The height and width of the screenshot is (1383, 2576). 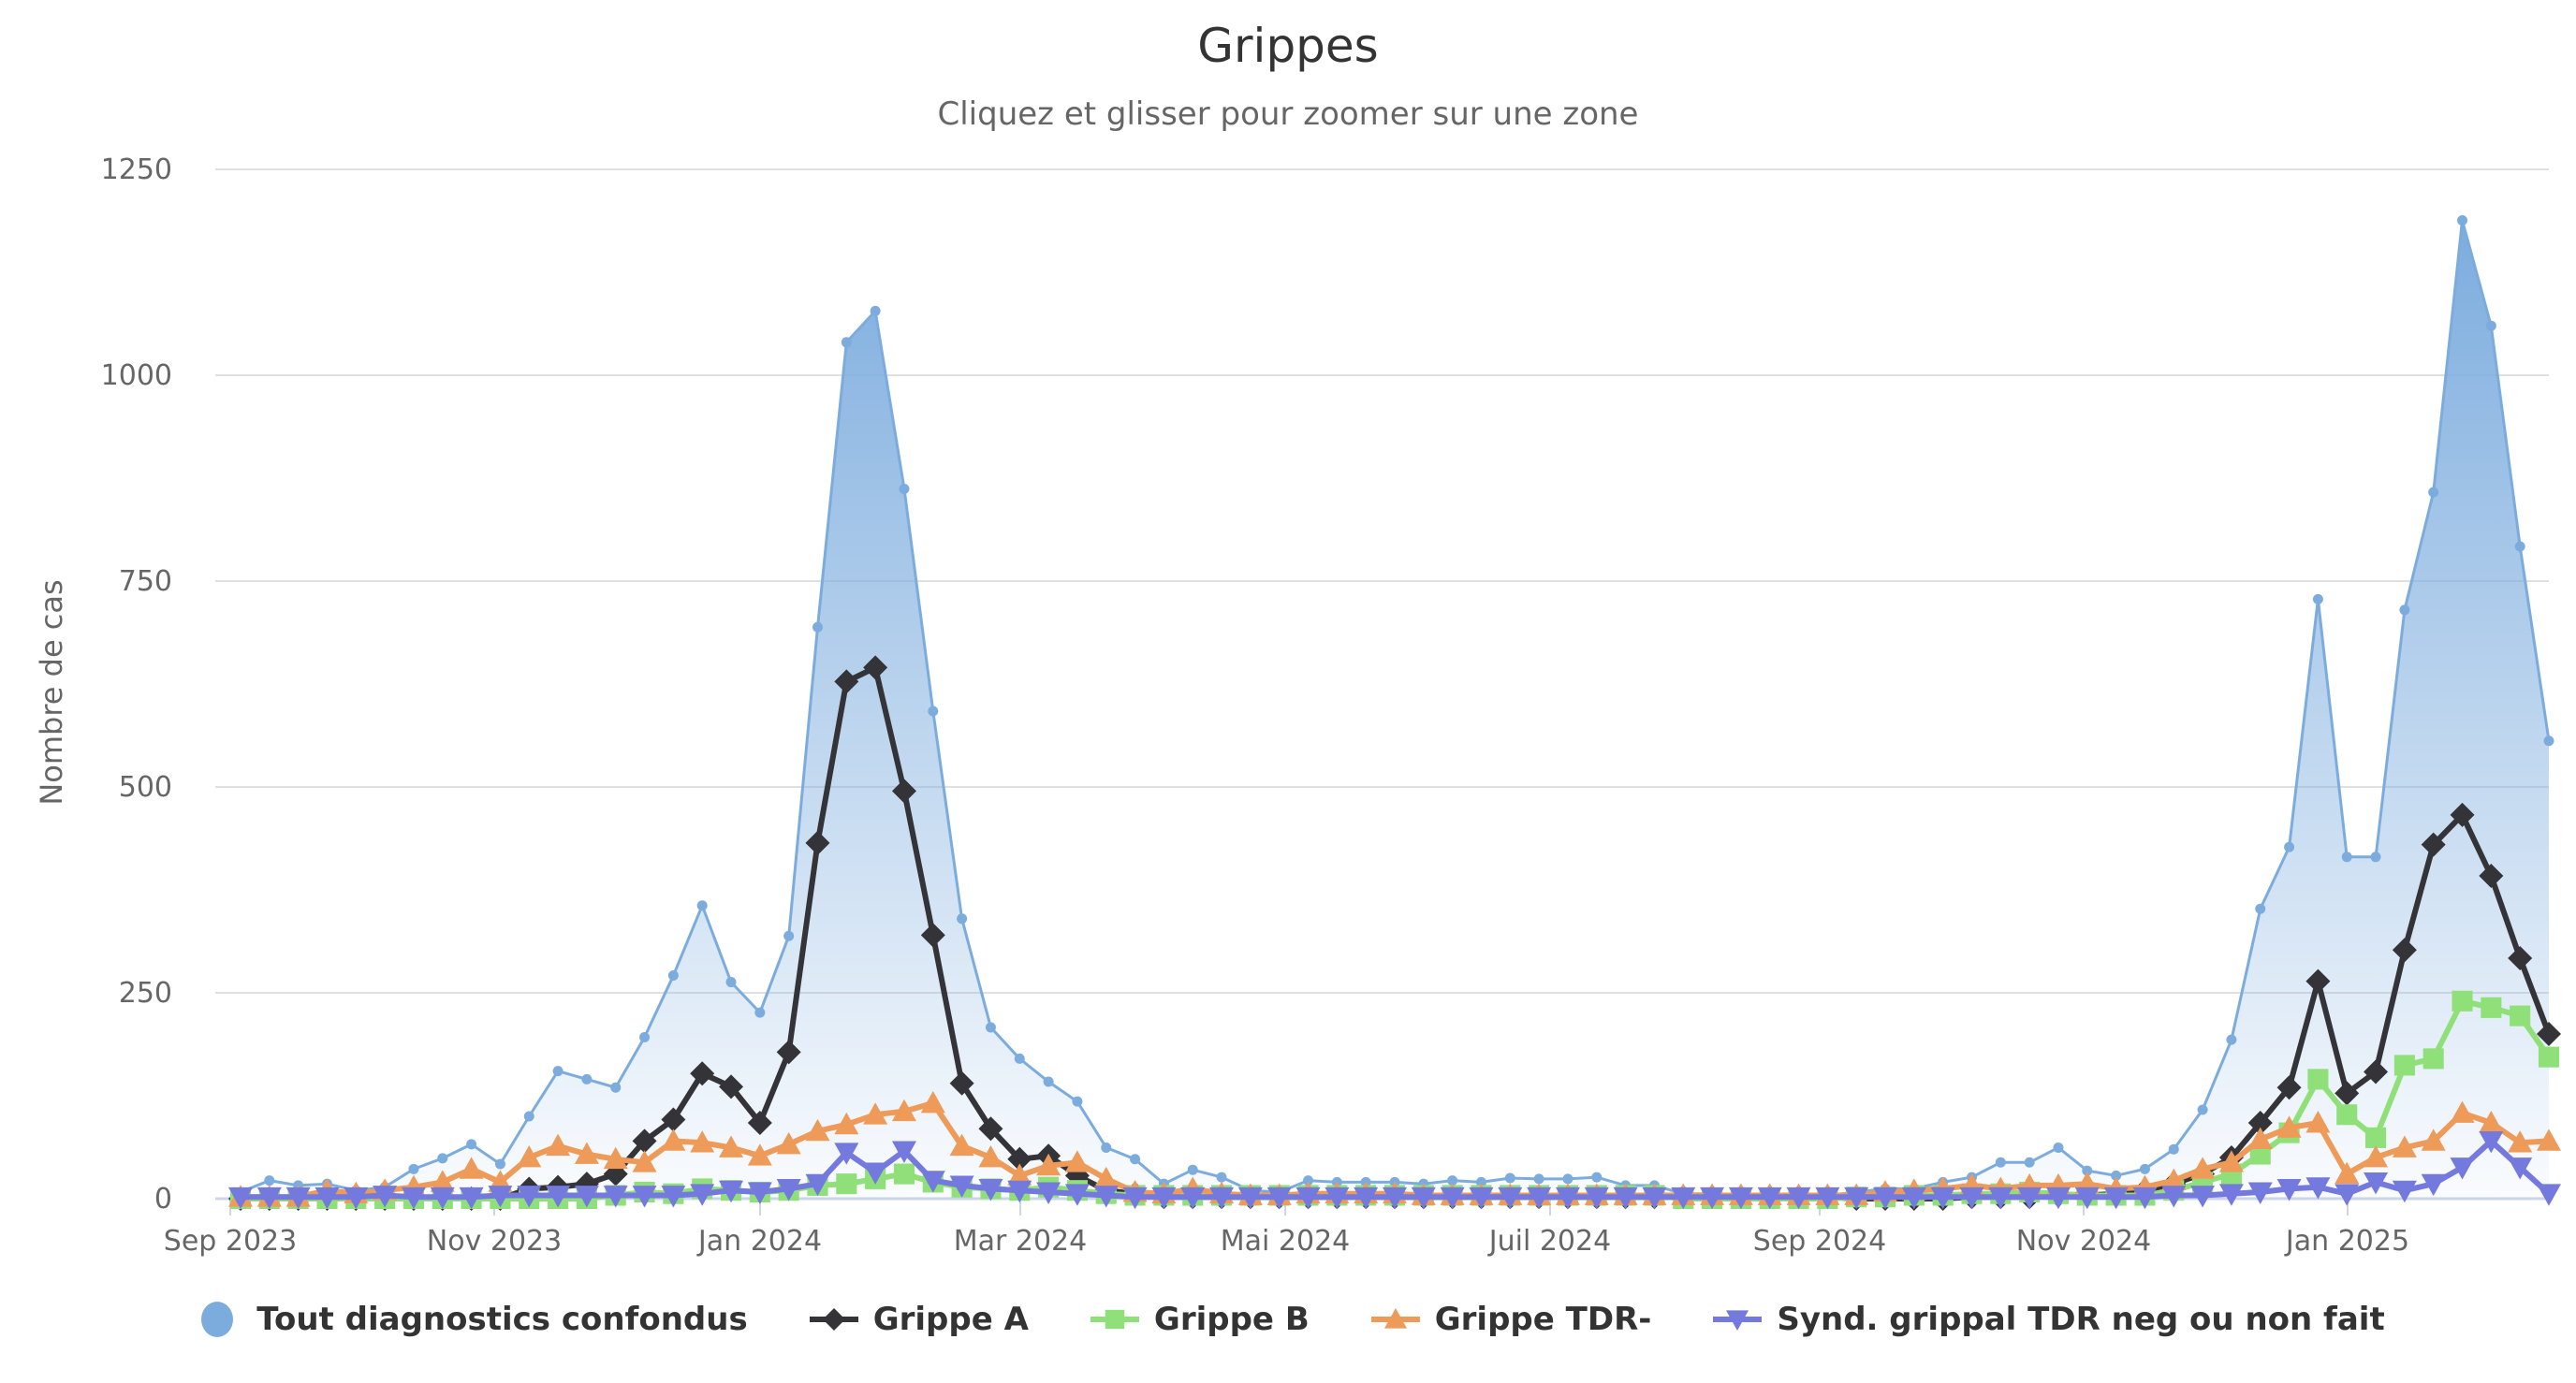 I want to click on legend-item-tout-diagnostics-confondus: Tout diagnostics confondus, so click(x=469, y=1319).